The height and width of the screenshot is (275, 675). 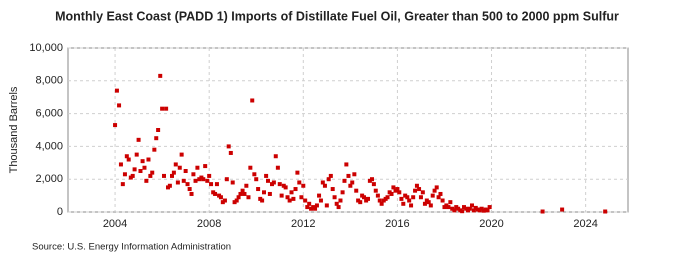 What do you see at coordinates (60, 212) in the screenshot?
I see `y-tick-label: 0` at bounding box center [60, 212].